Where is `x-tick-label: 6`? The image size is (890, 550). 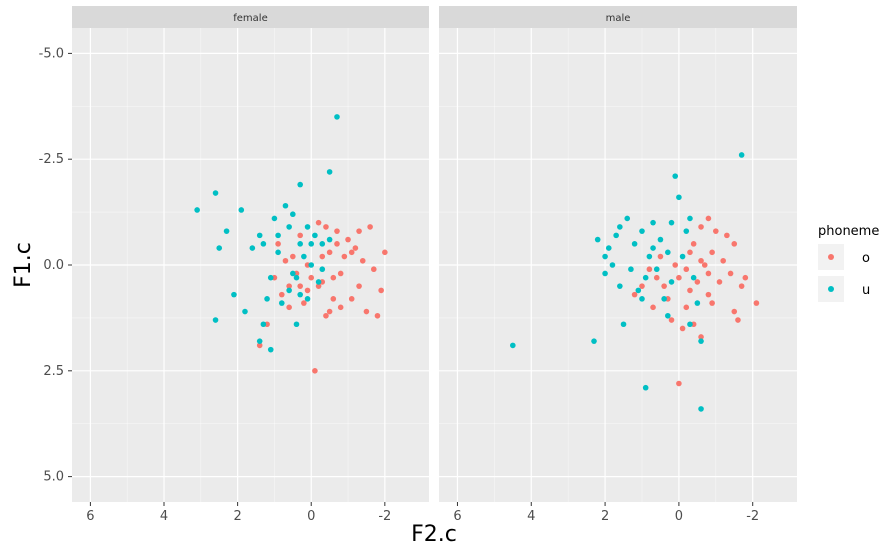 x-tick-label: 6 is located at coordinates (90, 516).